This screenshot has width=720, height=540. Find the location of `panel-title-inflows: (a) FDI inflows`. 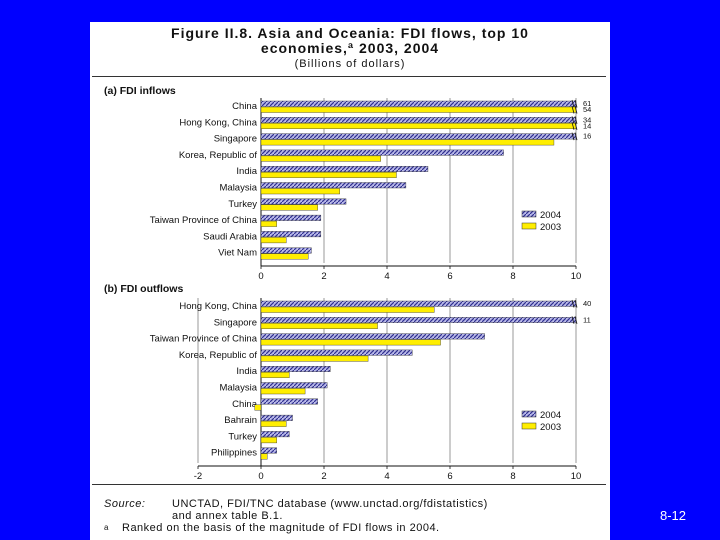

panel-title-inflows: (a) FDI inflows is located at coordinates (140, 91).